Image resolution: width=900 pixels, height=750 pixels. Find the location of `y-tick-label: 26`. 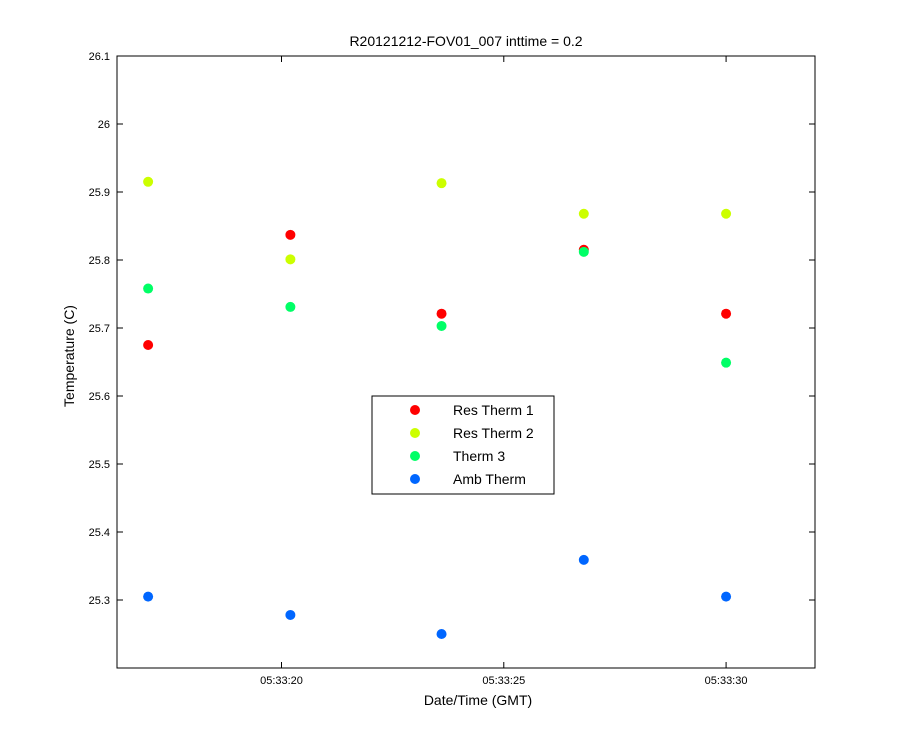

y-tick-label: 26 is located at coordinates (104, 125).